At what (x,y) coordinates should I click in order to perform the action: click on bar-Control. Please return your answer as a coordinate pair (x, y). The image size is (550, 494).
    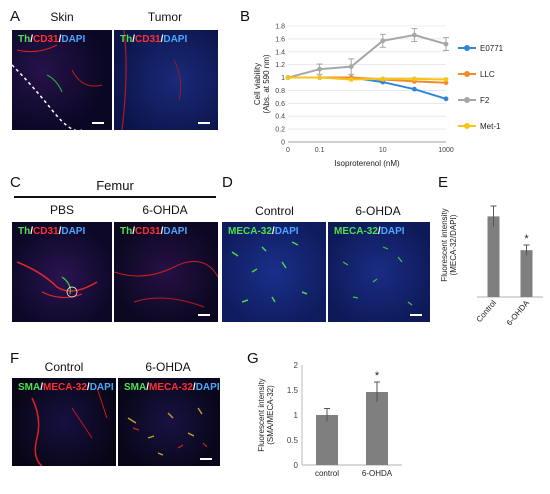
    Looking at the image, I should click on (493, 256).